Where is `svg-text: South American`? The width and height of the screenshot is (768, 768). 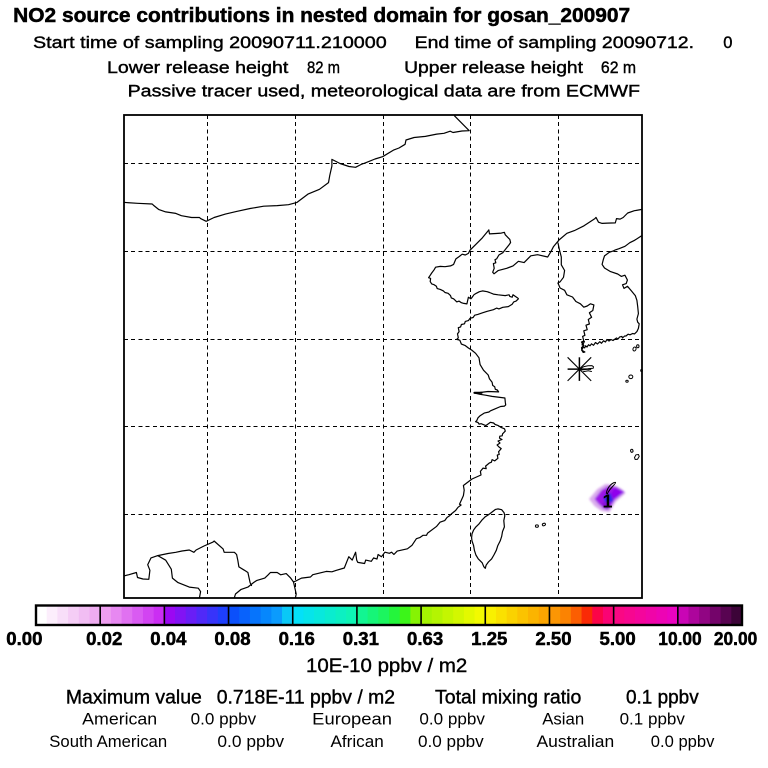 svg-text: South American is located at coordinates (108, 741).